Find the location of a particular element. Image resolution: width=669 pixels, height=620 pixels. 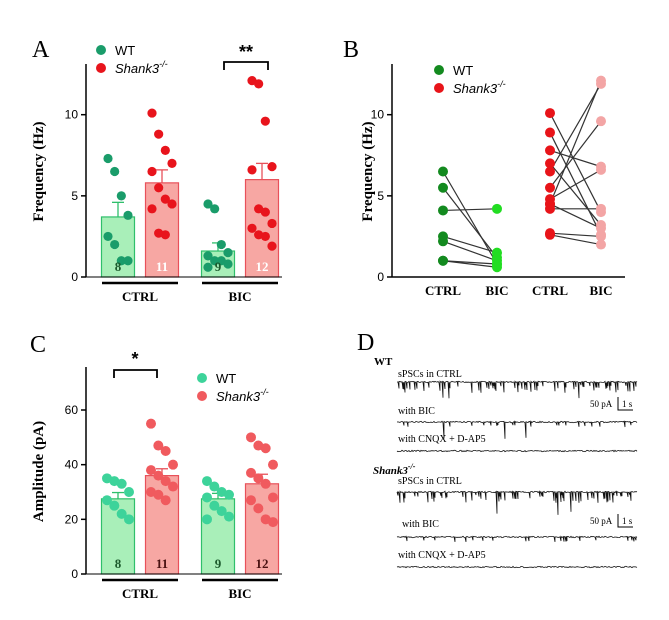

c-legend-marker-wt is located at coordinates (202, 378).